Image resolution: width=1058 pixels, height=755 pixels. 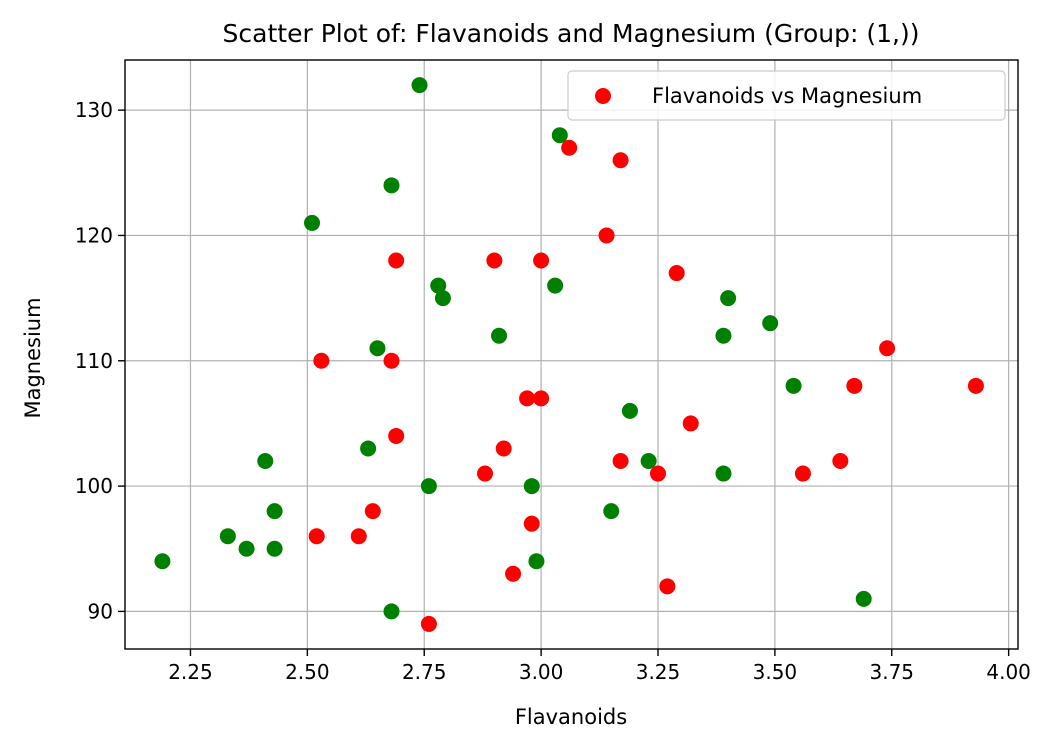 I want to click on y-tick-label: 110, so click(x=94, y=361).